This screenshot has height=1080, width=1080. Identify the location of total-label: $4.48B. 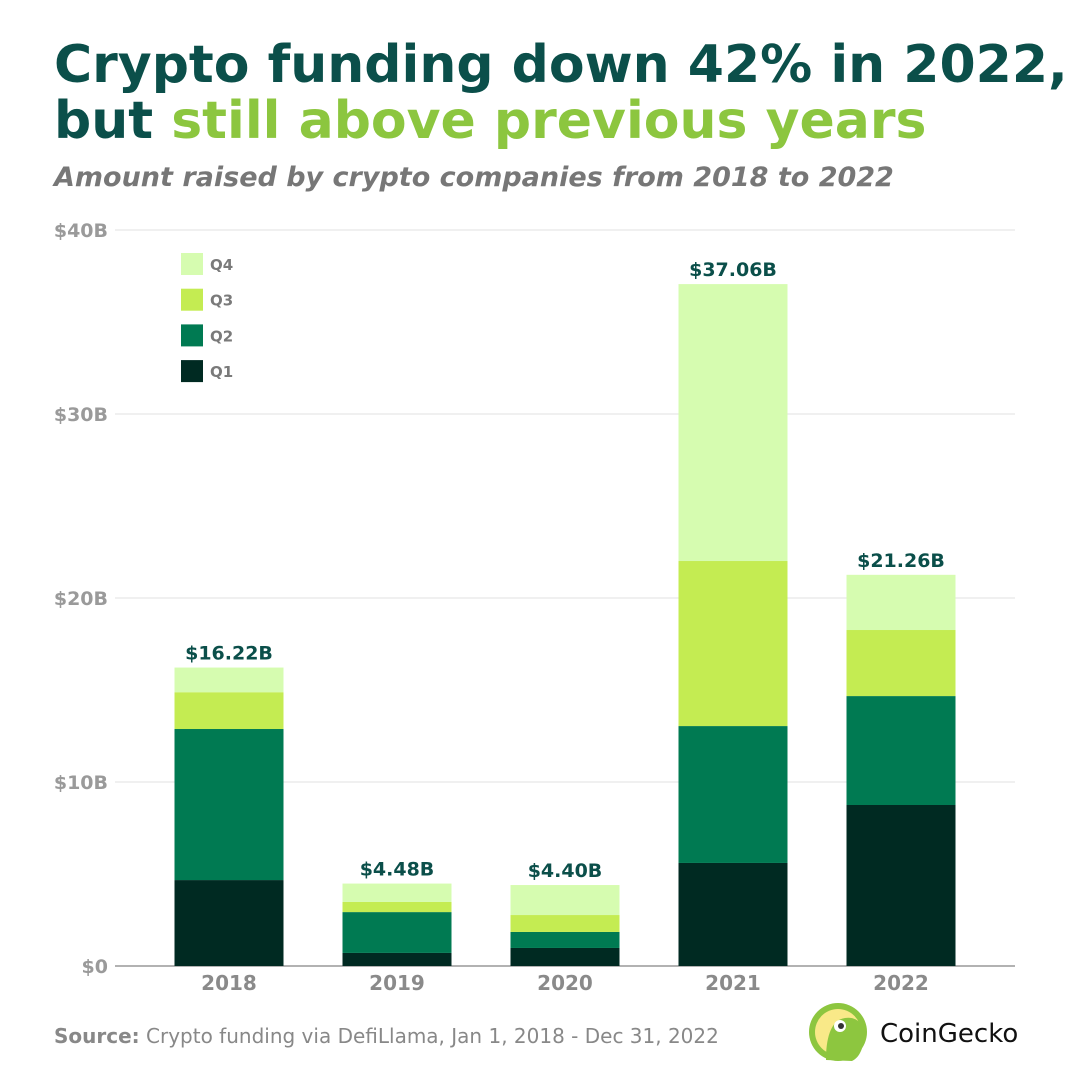
(397, 870).